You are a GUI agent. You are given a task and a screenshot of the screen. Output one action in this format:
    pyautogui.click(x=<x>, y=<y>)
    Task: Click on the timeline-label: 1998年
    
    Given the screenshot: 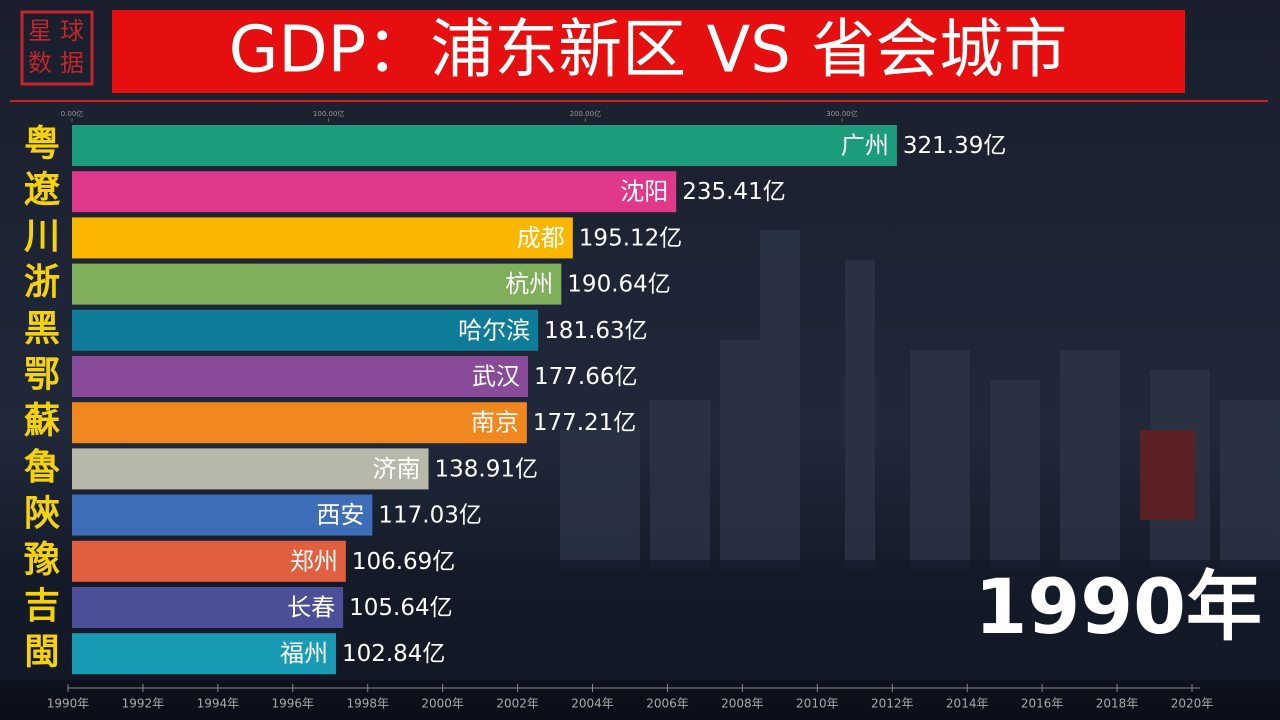 What is the action you would take?
    pyautogui.click(x=367, y=704)
    